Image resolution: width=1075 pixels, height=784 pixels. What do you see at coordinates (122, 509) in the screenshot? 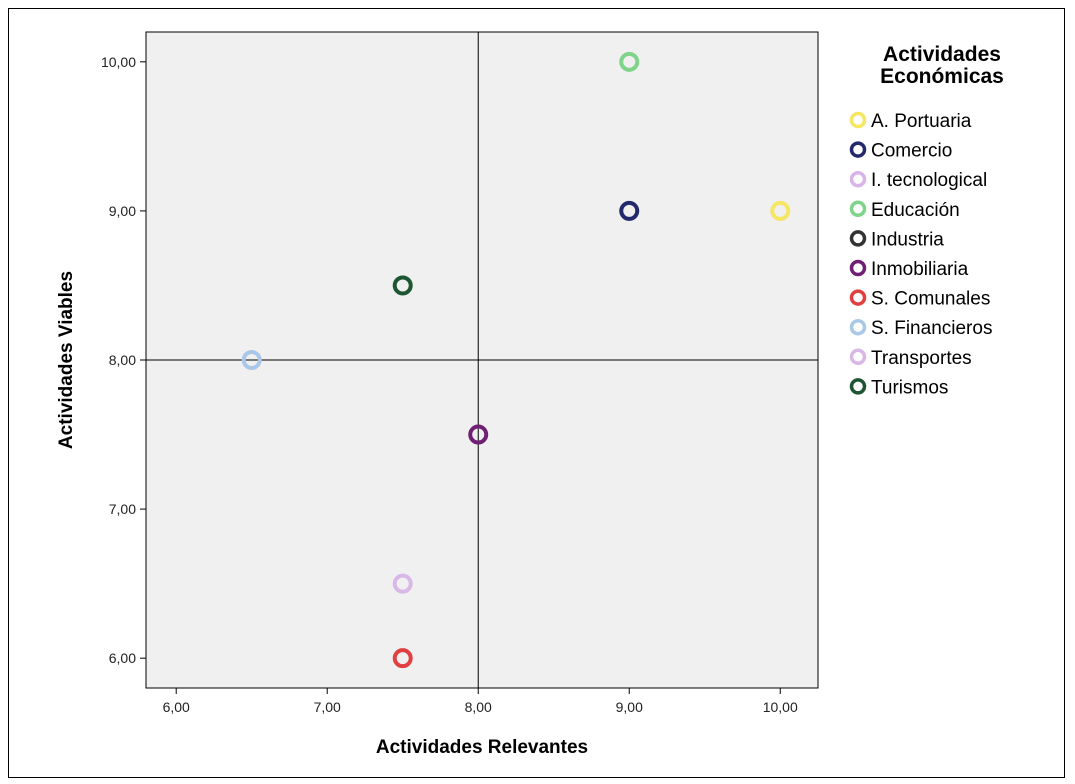
I see `y-tick-label: 7,00` at bounding box center [122, 509].